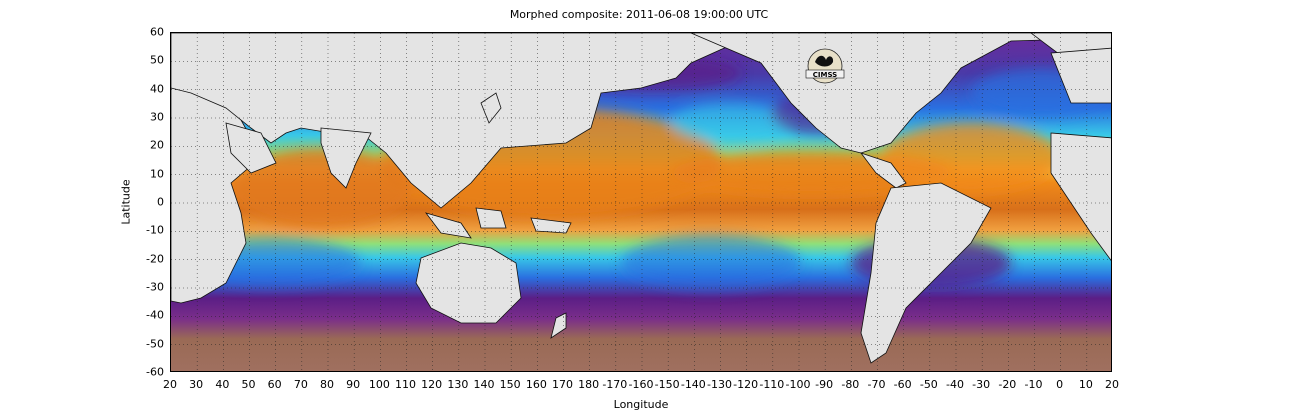 This screenshot has width=1302, height=419. I want to click on x-tick-label: 70, so click(300, 384).